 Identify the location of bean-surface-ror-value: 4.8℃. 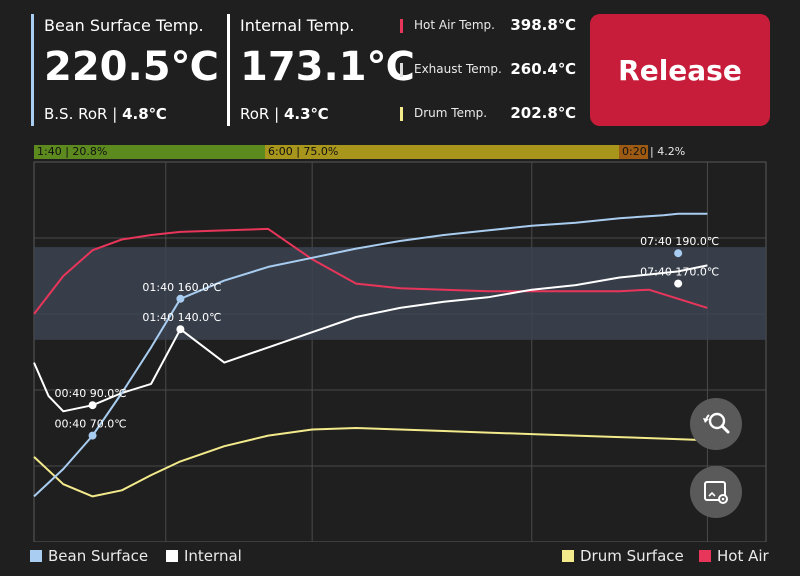
(144, 114).